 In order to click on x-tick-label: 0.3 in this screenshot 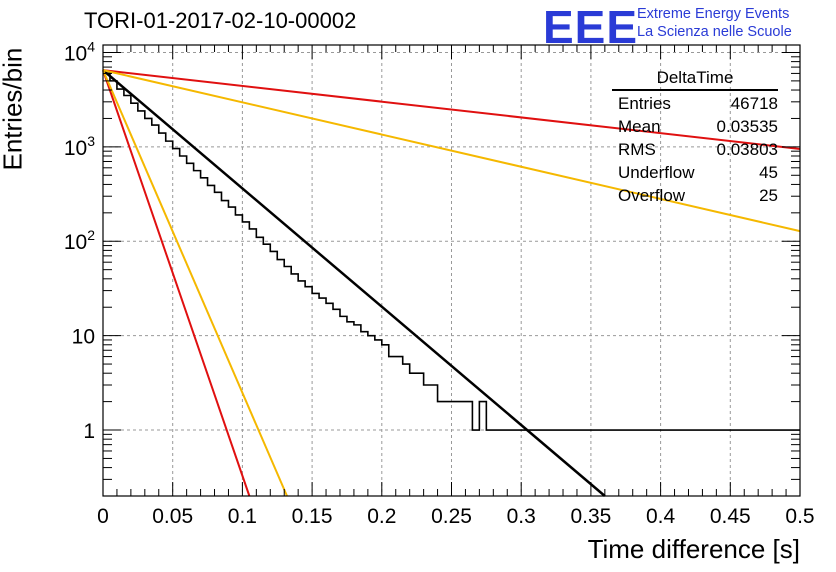, I will do `click(521, 516)`.